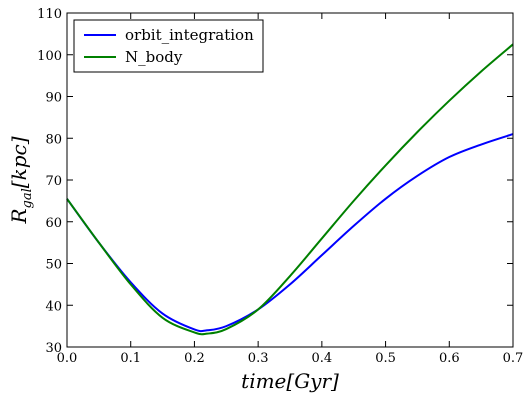 This screenshot has width=530, height=401. I want to click on x-tick-label: 0.2, so click(194, 358).